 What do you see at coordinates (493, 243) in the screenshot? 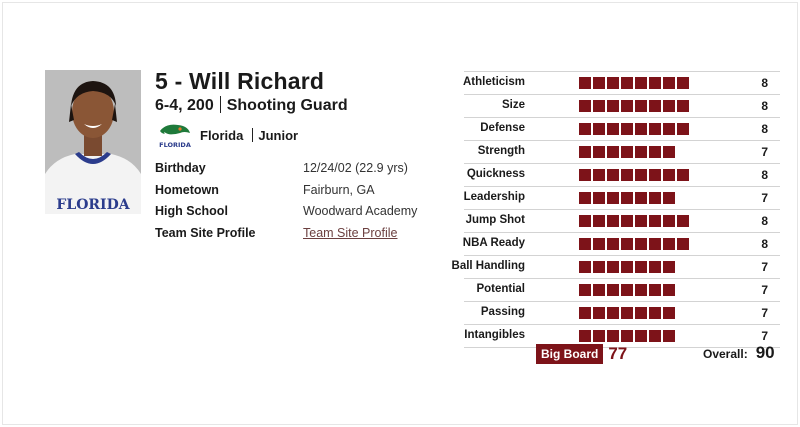
I see `rating-label: NBA Ready` at bounding box center [493, 243].